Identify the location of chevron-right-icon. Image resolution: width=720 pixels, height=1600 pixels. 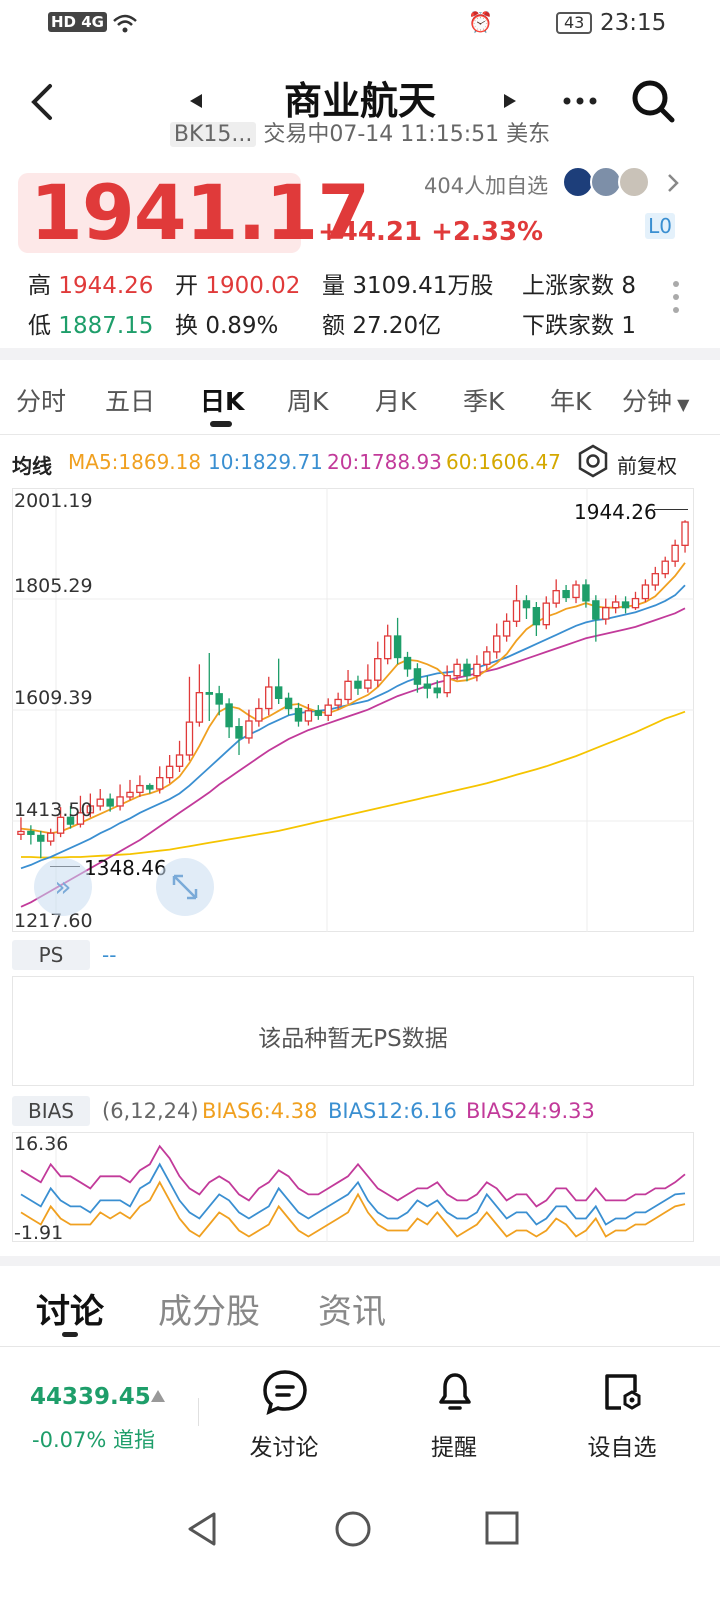
(673, 183).